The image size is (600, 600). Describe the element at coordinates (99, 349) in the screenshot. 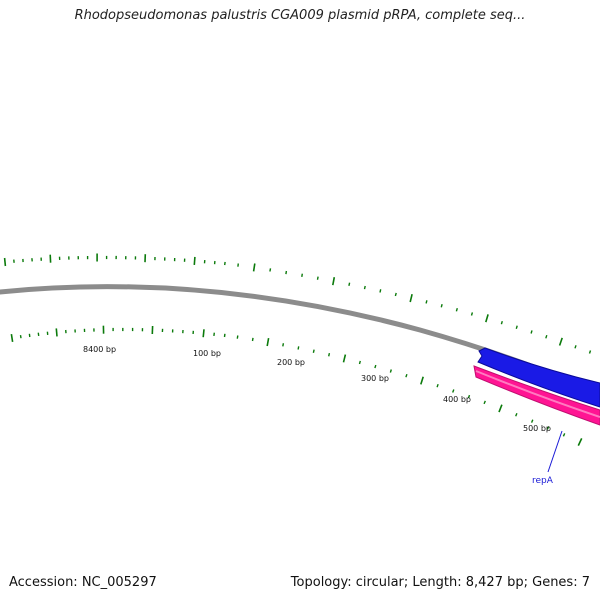

I see `position-label-8400: 8400 bp` at that location.